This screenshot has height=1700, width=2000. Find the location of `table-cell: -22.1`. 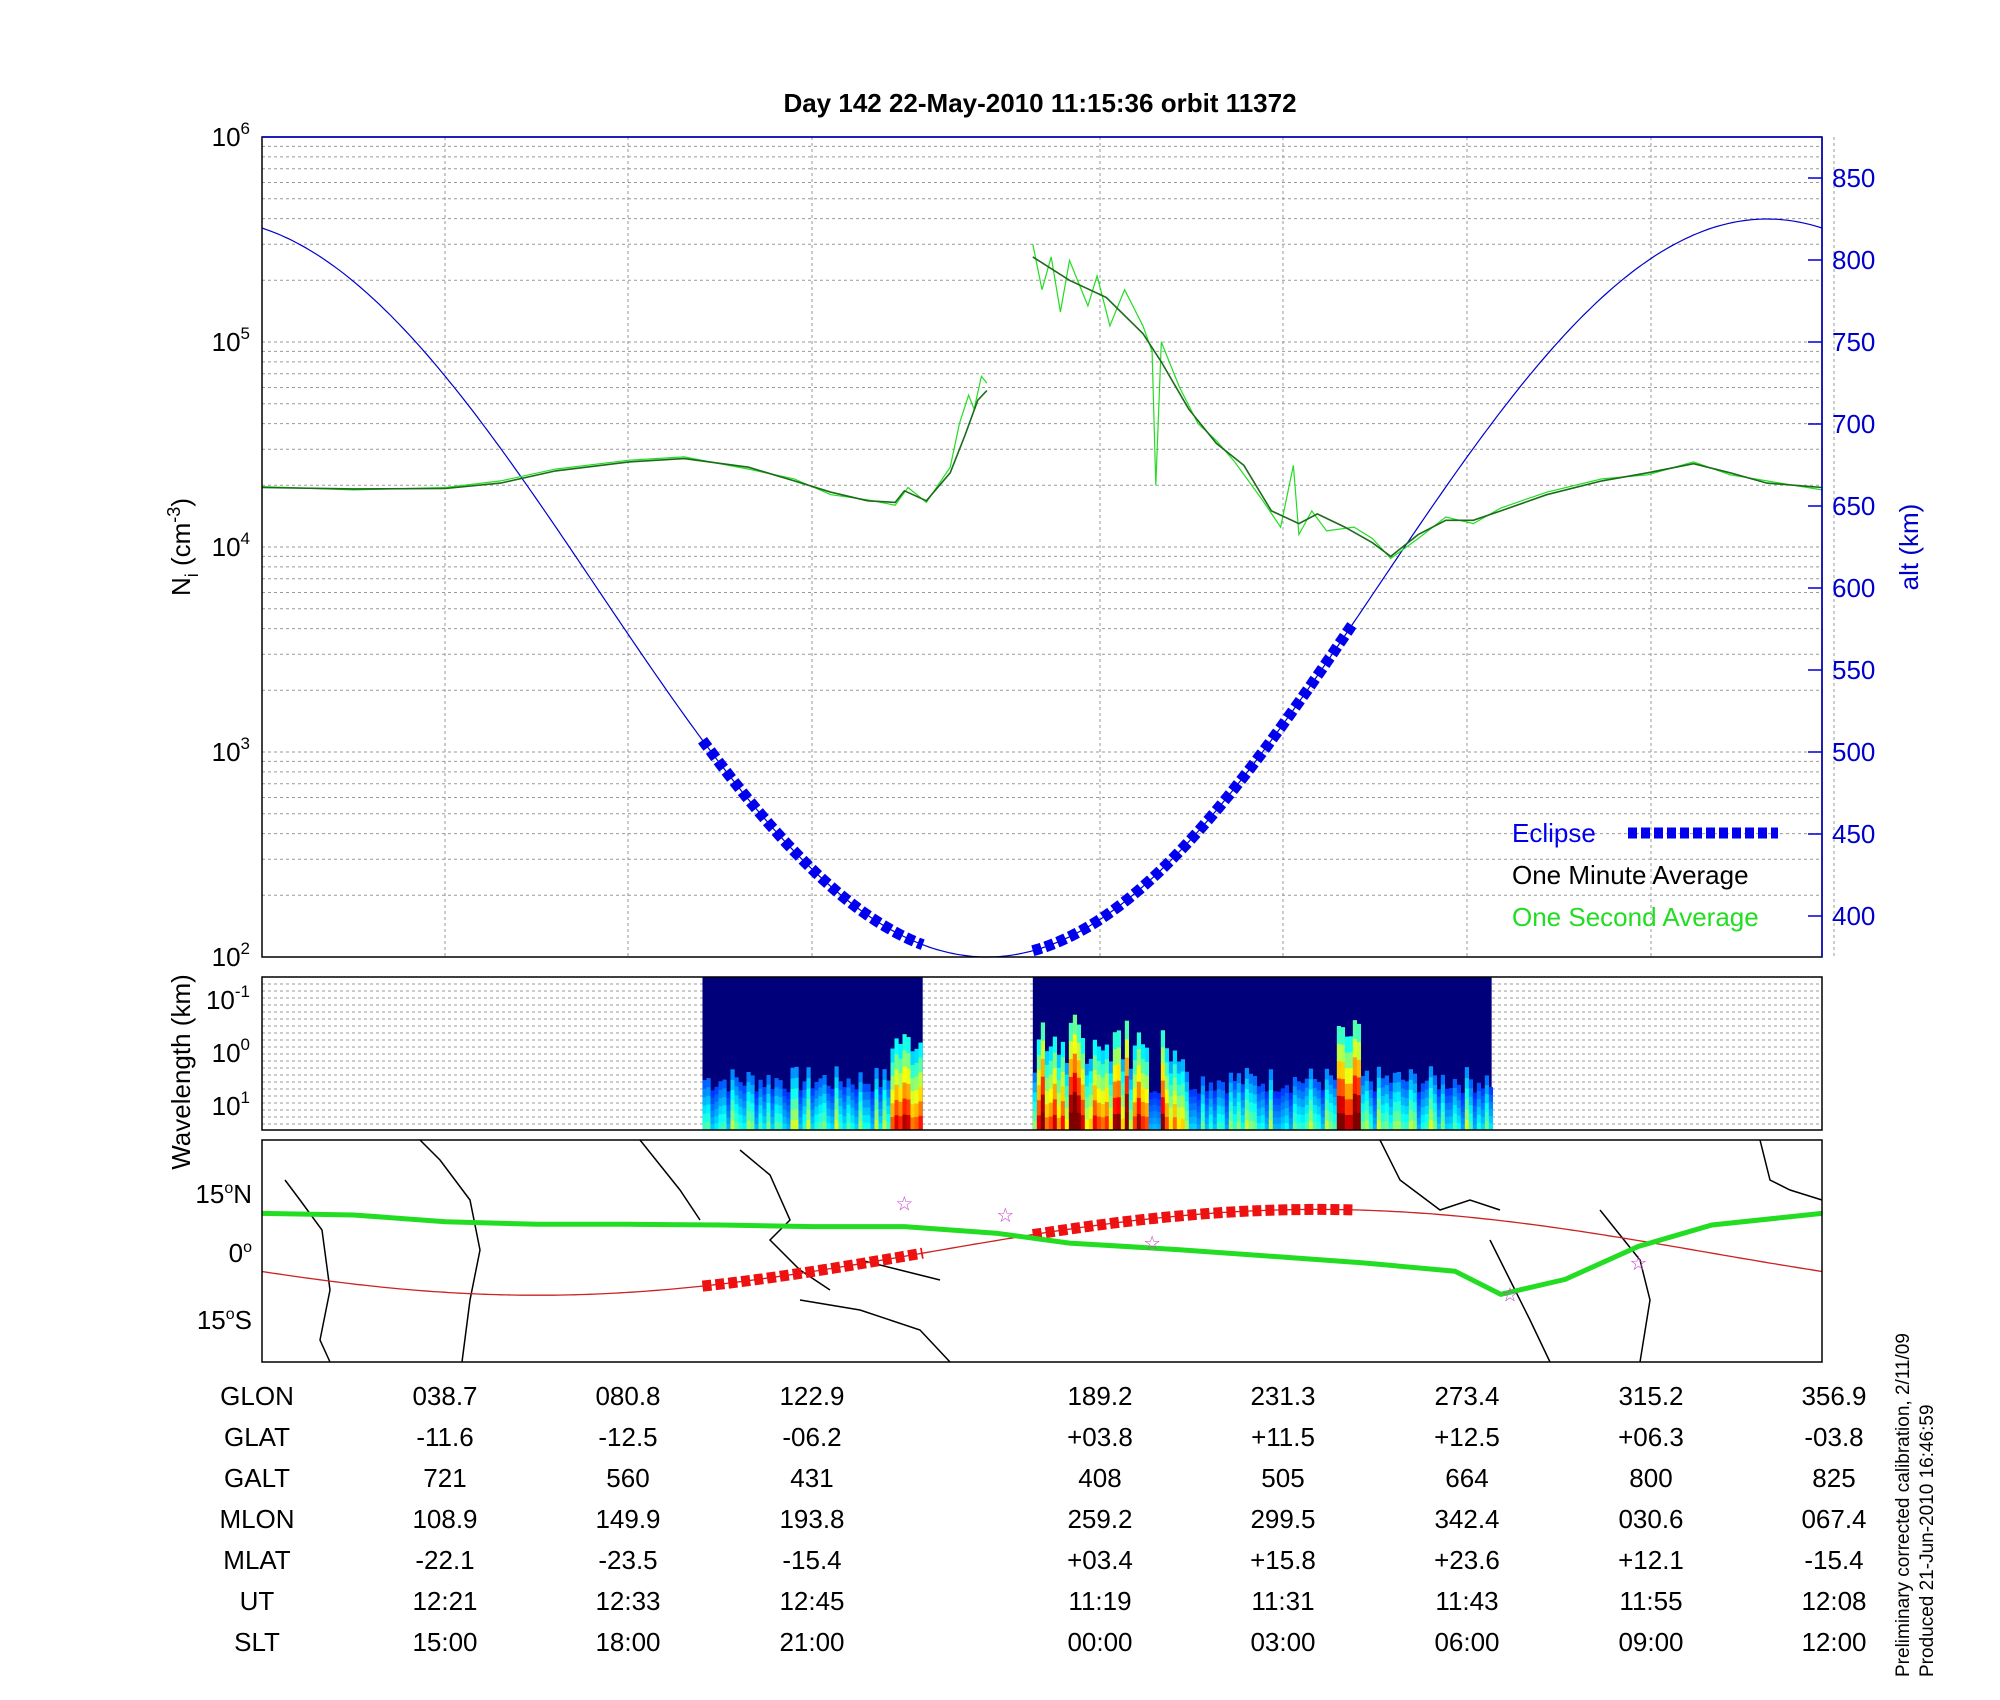

table-cell: -22.1 is located at coordinates (445, 1560).